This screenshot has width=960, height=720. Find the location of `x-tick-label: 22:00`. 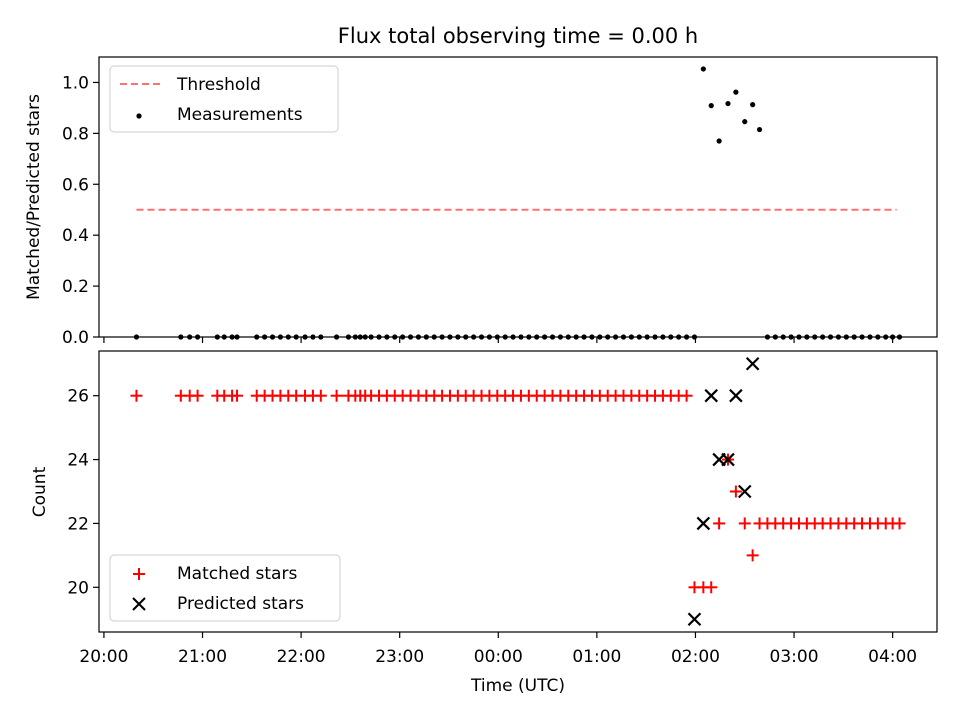

x-tick-label: 22:00 is located at coordinates (301, 657).